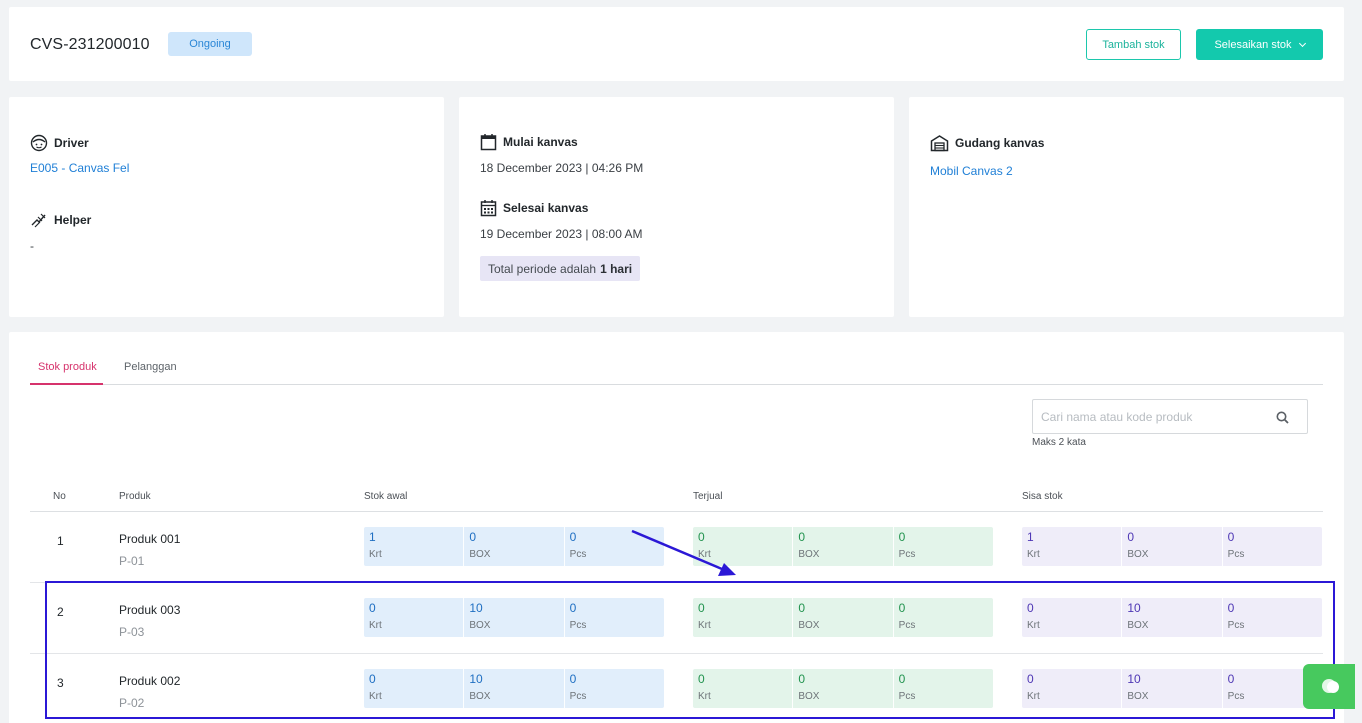 Image resolution: width=1362 pixels, height=723 pixels. What do you see at coordinates (1071, 546) in the screenshot?
I see `remaining-stock-cell: 1 Krt` at bounding box center [1071, 546].